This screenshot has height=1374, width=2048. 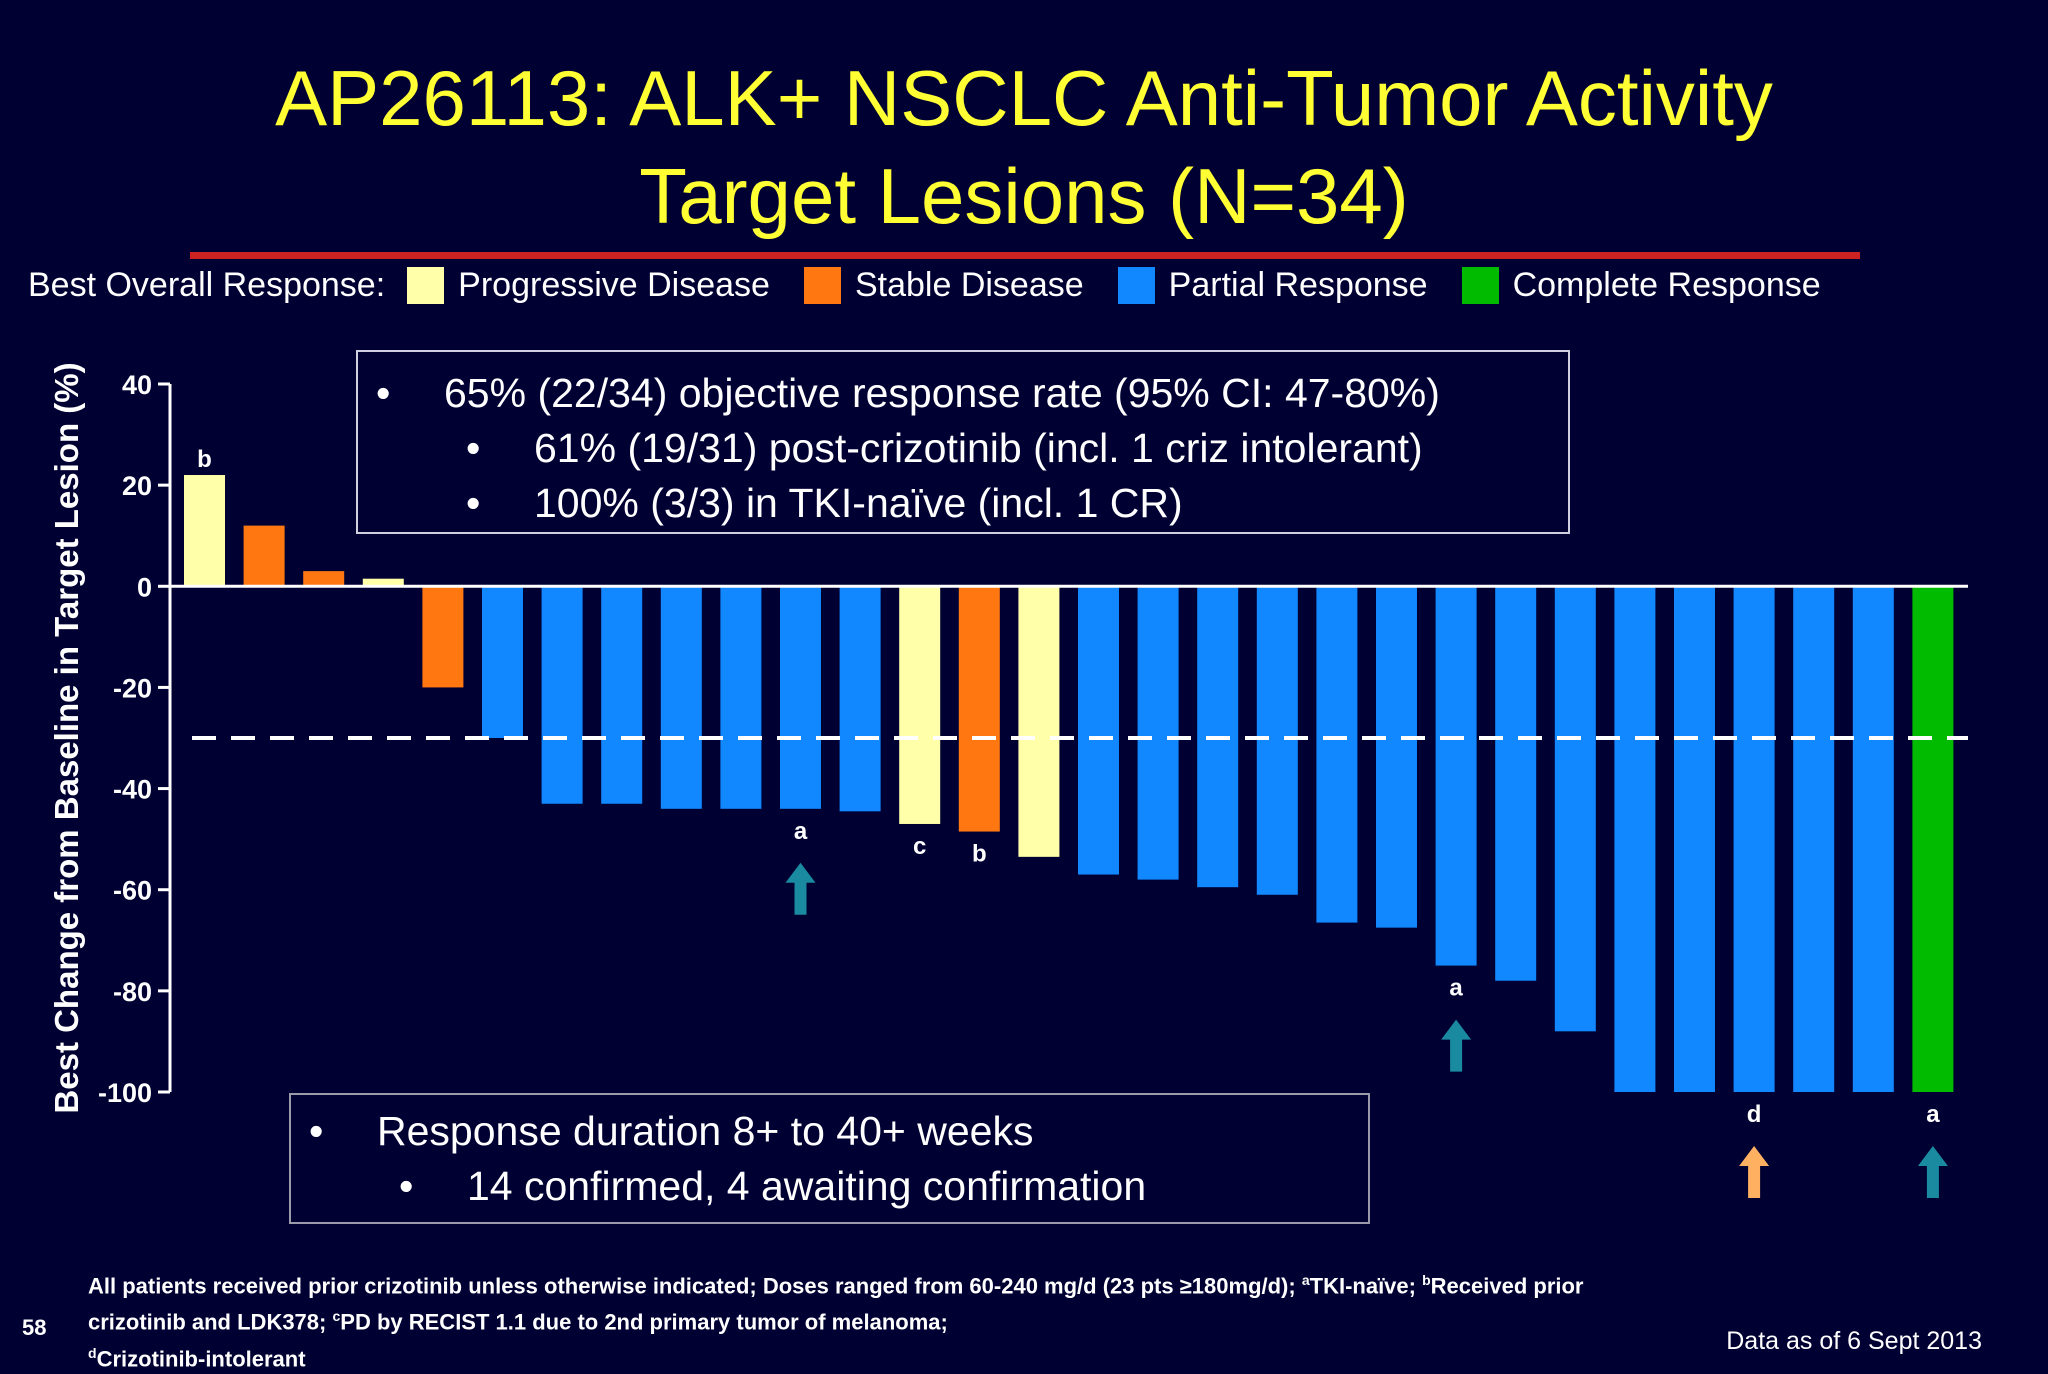 I want to click on box1-line-3: • 100% (3/3) in TKI-naïve (incl. 1 CR), so click(x=1071, y=503).